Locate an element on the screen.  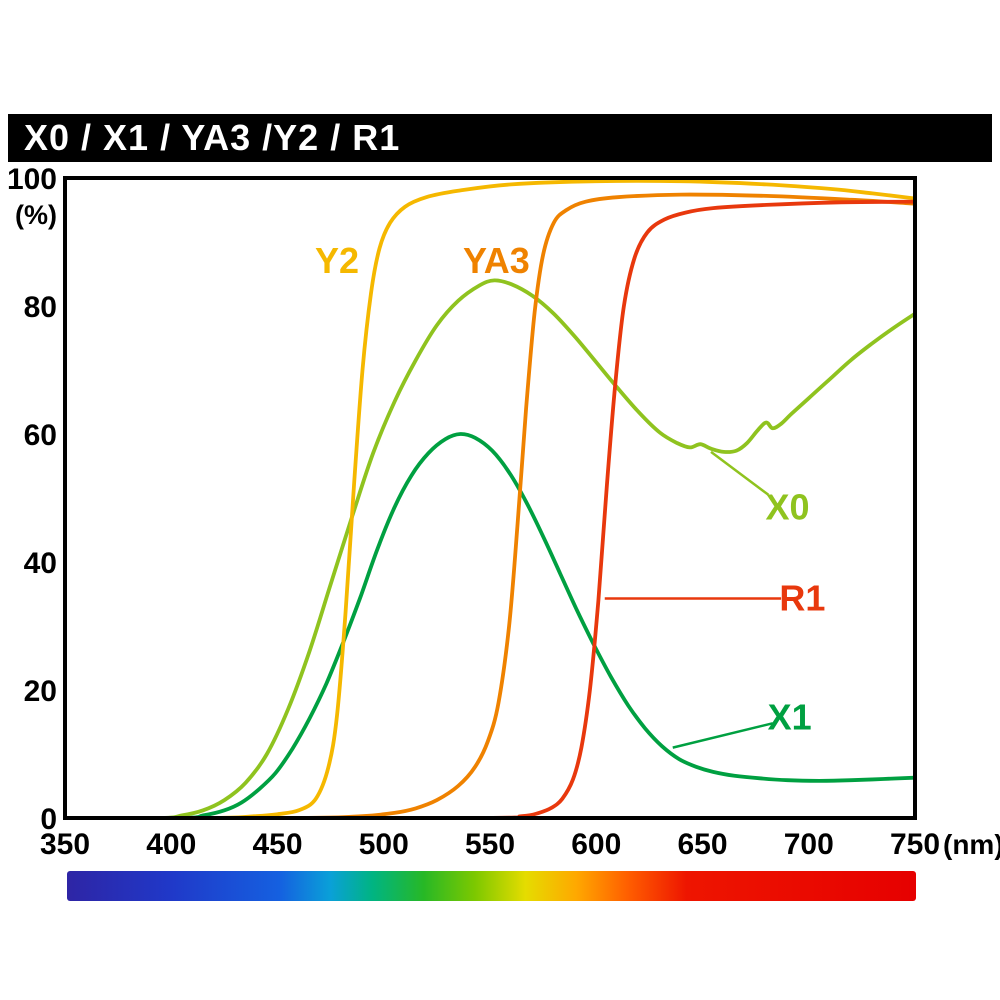
x-tick-label: 350 is located at coordinates (65, 844).